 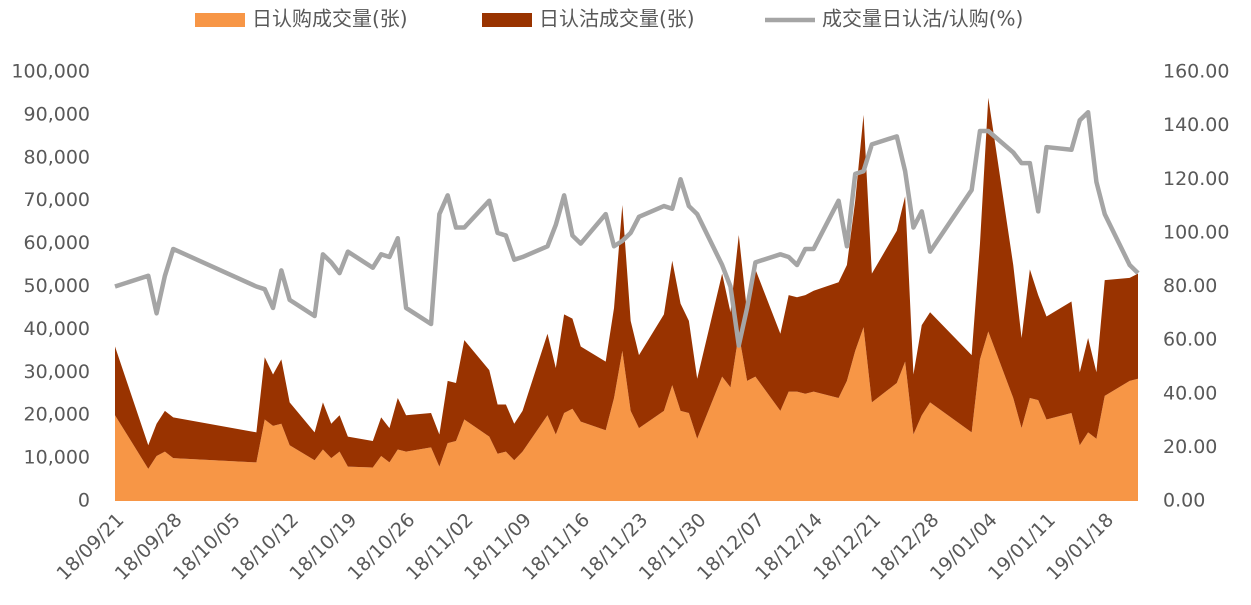 What do you see at coordinates (1190, 447) in the screenshot?
I see `y2-tick-label: 20.00` at bounding box center [1190, 447].